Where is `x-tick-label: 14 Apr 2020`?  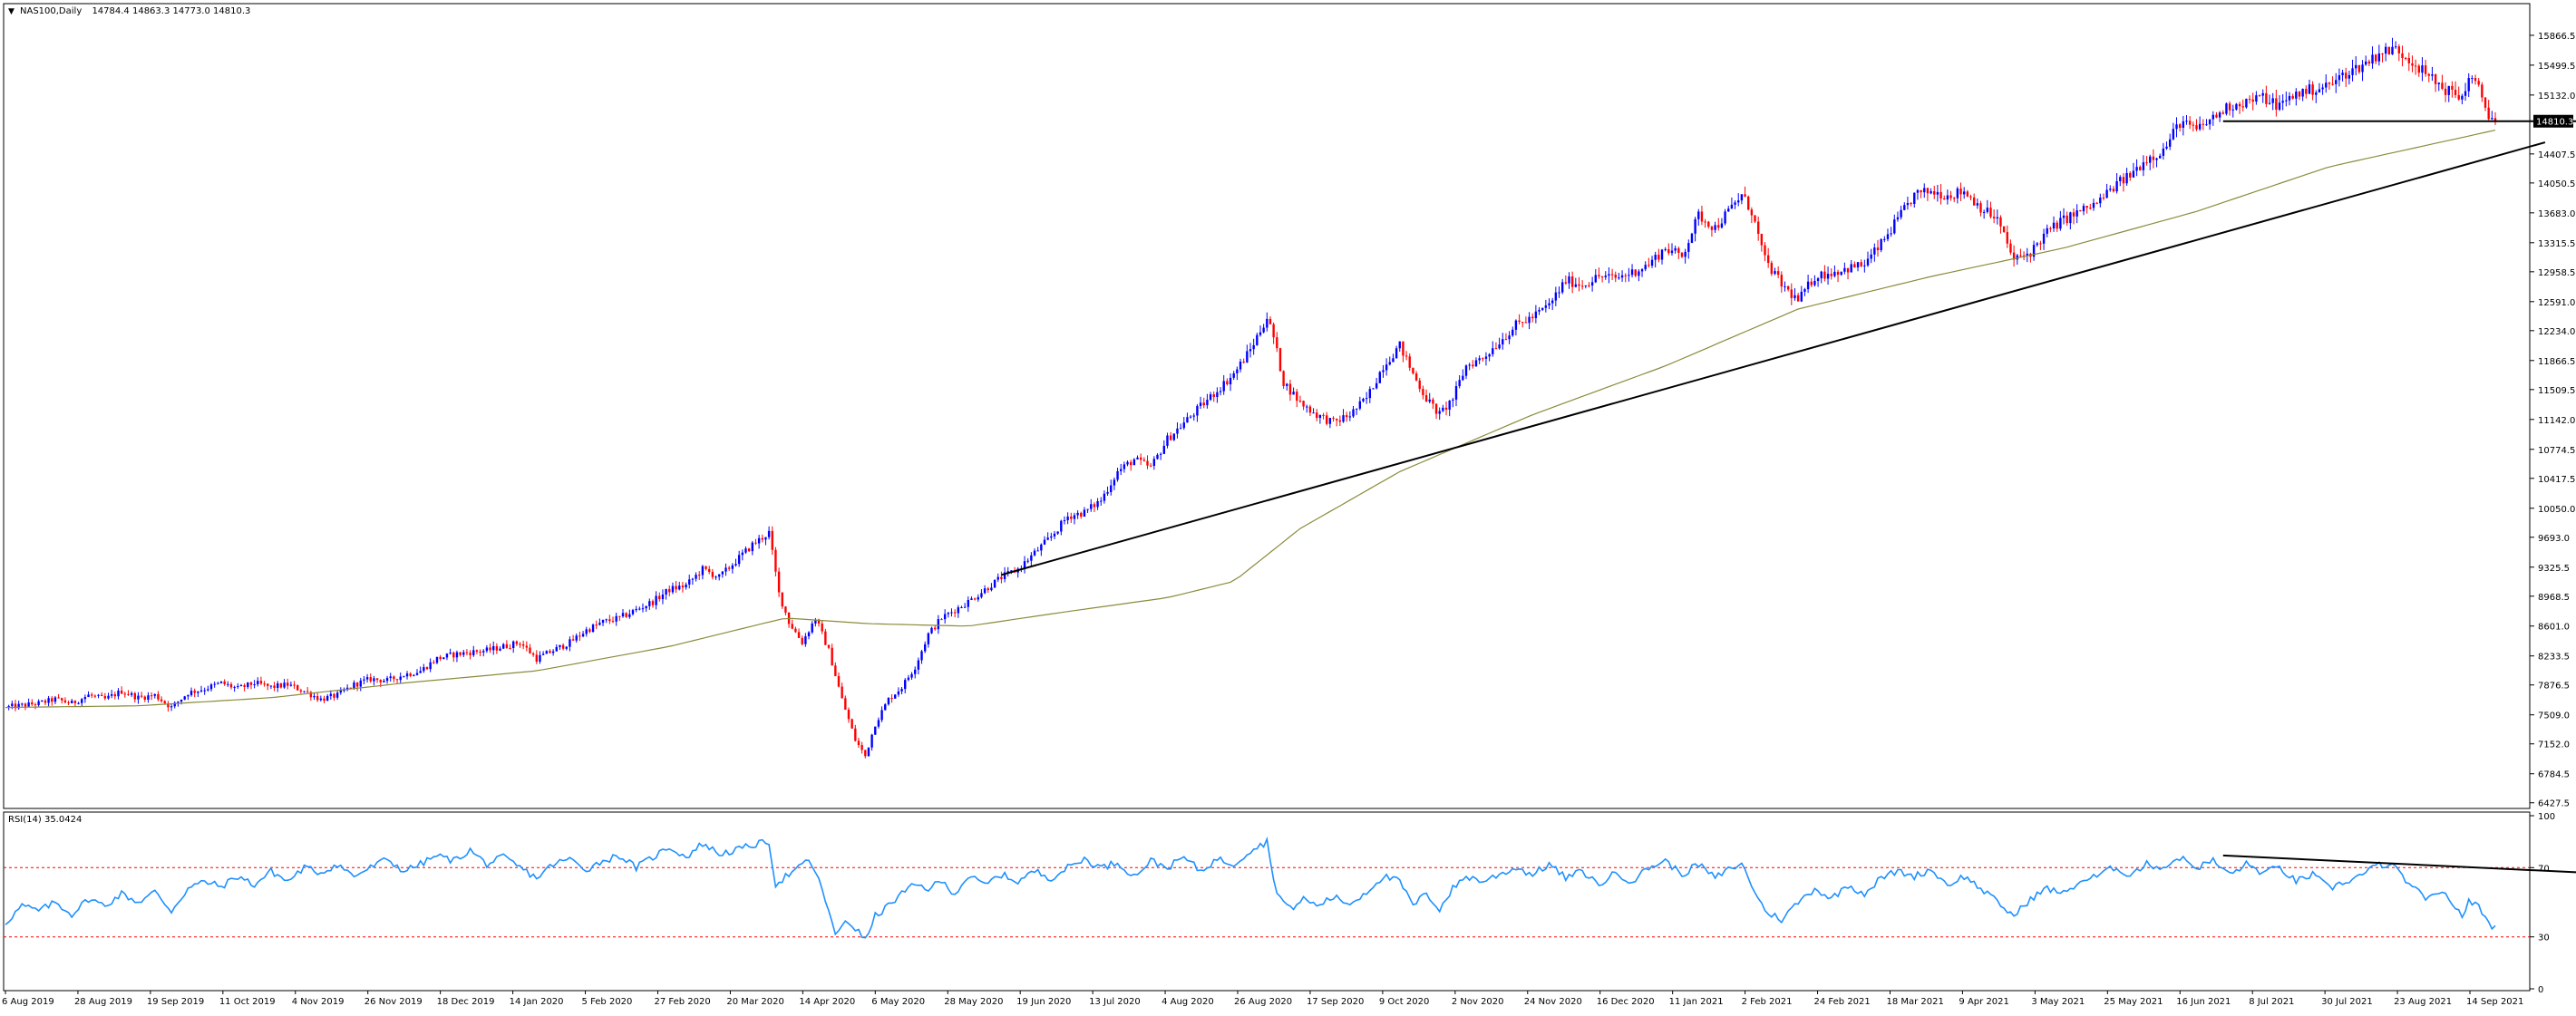
x-tick-label: 14 Apr 2020 is located at coordinates (827, 1002).